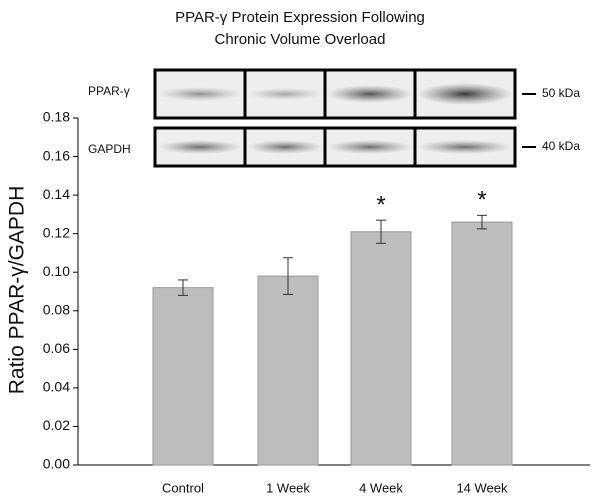 The height and width of the screenshot is (500, 600). Describe the element at coordinates (56, 425) in the screenshot. I see `y-tick-label: 0.02` at that location.